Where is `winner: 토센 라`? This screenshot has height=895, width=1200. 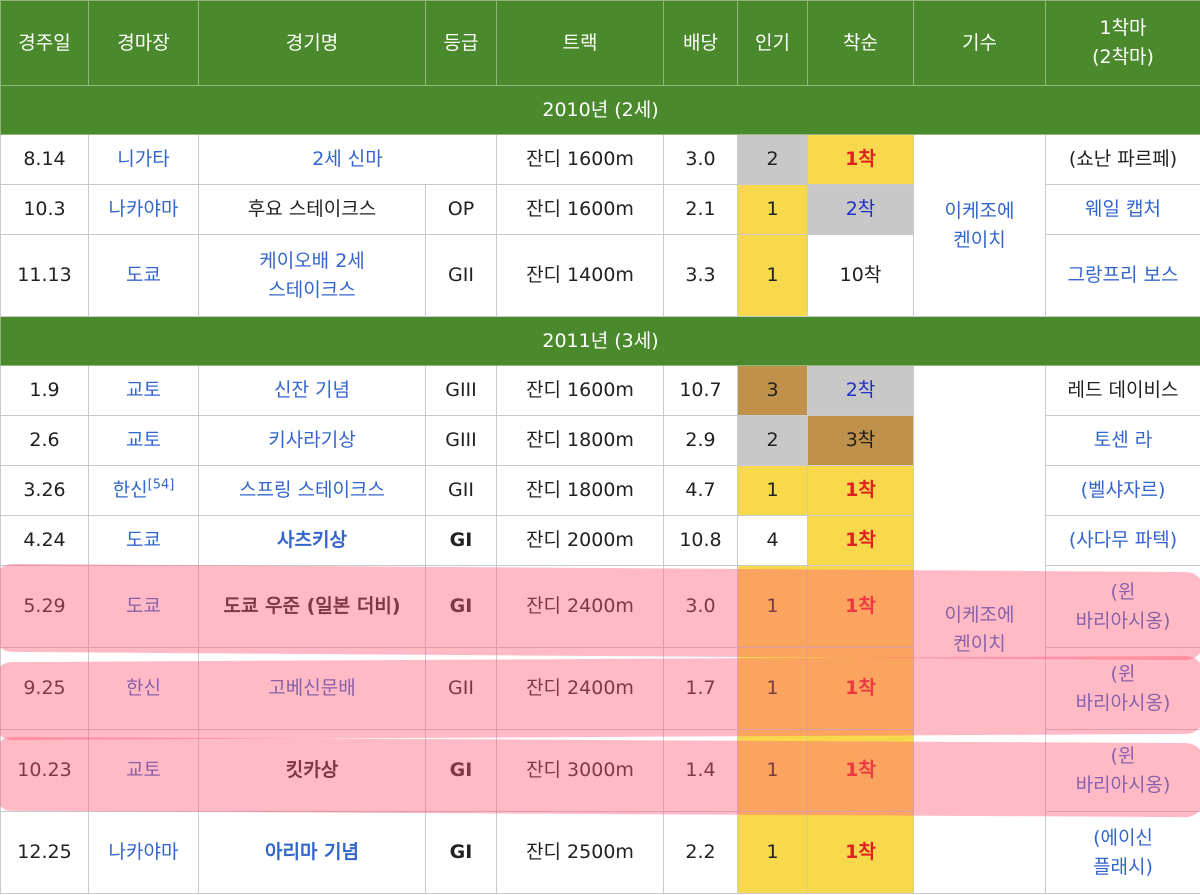
winner: 토센 라 is located at coordinates (1123, 440).